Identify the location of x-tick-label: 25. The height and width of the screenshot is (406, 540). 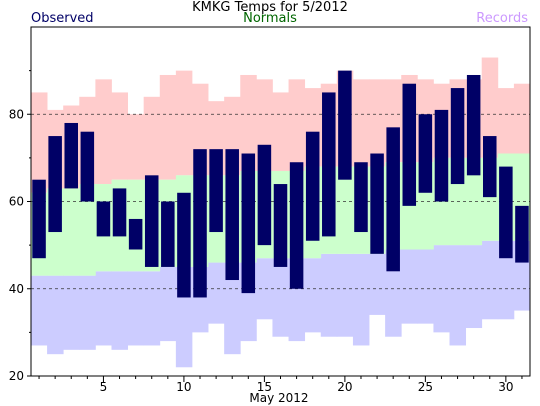
(425, 387).